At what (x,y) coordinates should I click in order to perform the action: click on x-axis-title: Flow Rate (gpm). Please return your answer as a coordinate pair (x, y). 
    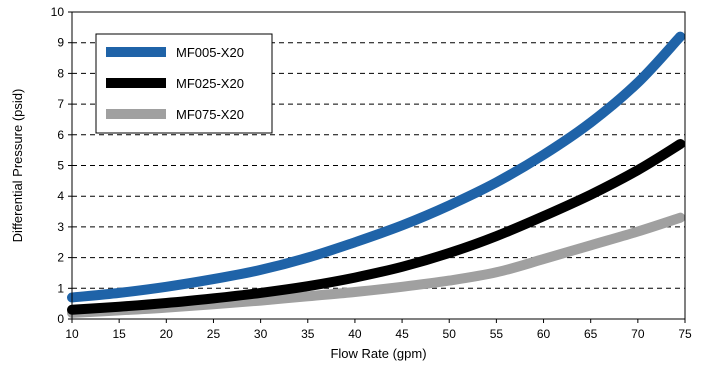
    Looking at the image, I should click on (378, 353).